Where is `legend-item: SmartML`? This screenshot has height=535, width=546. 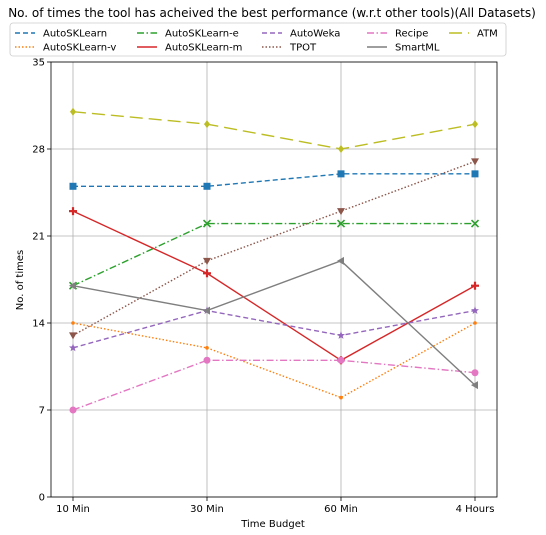
legend-item: SmartML is located at coordinates (403, 48).